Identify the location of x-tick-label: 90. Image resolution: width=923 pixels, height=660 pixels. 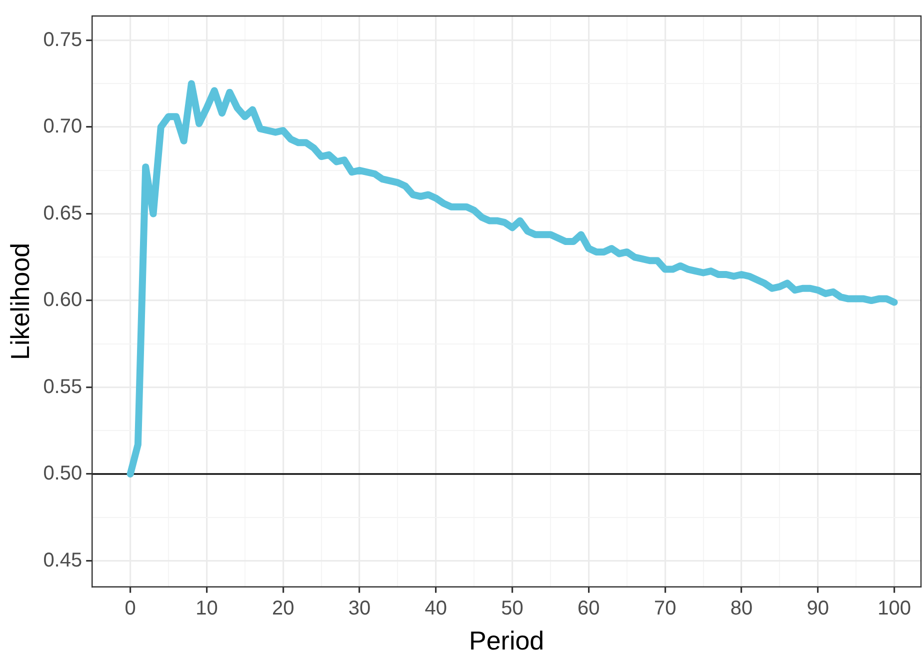
(817, 608).